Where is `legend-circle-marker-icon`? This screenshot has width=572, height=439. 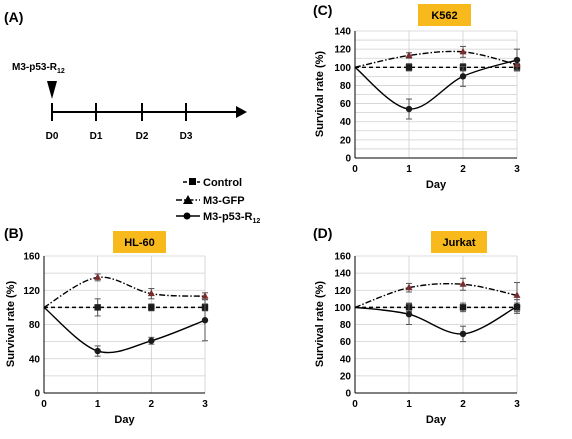 legend-circle-marker-icon is located at coordinates (187, 216).